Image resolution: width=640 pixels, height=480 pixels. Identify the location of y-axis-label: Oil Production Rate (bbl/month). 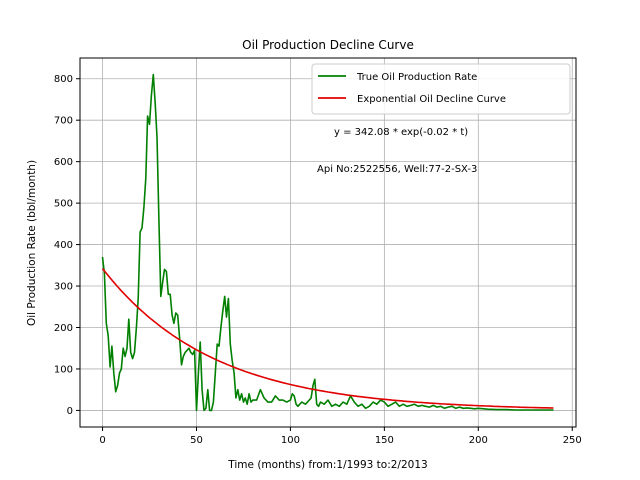
(32, 243).